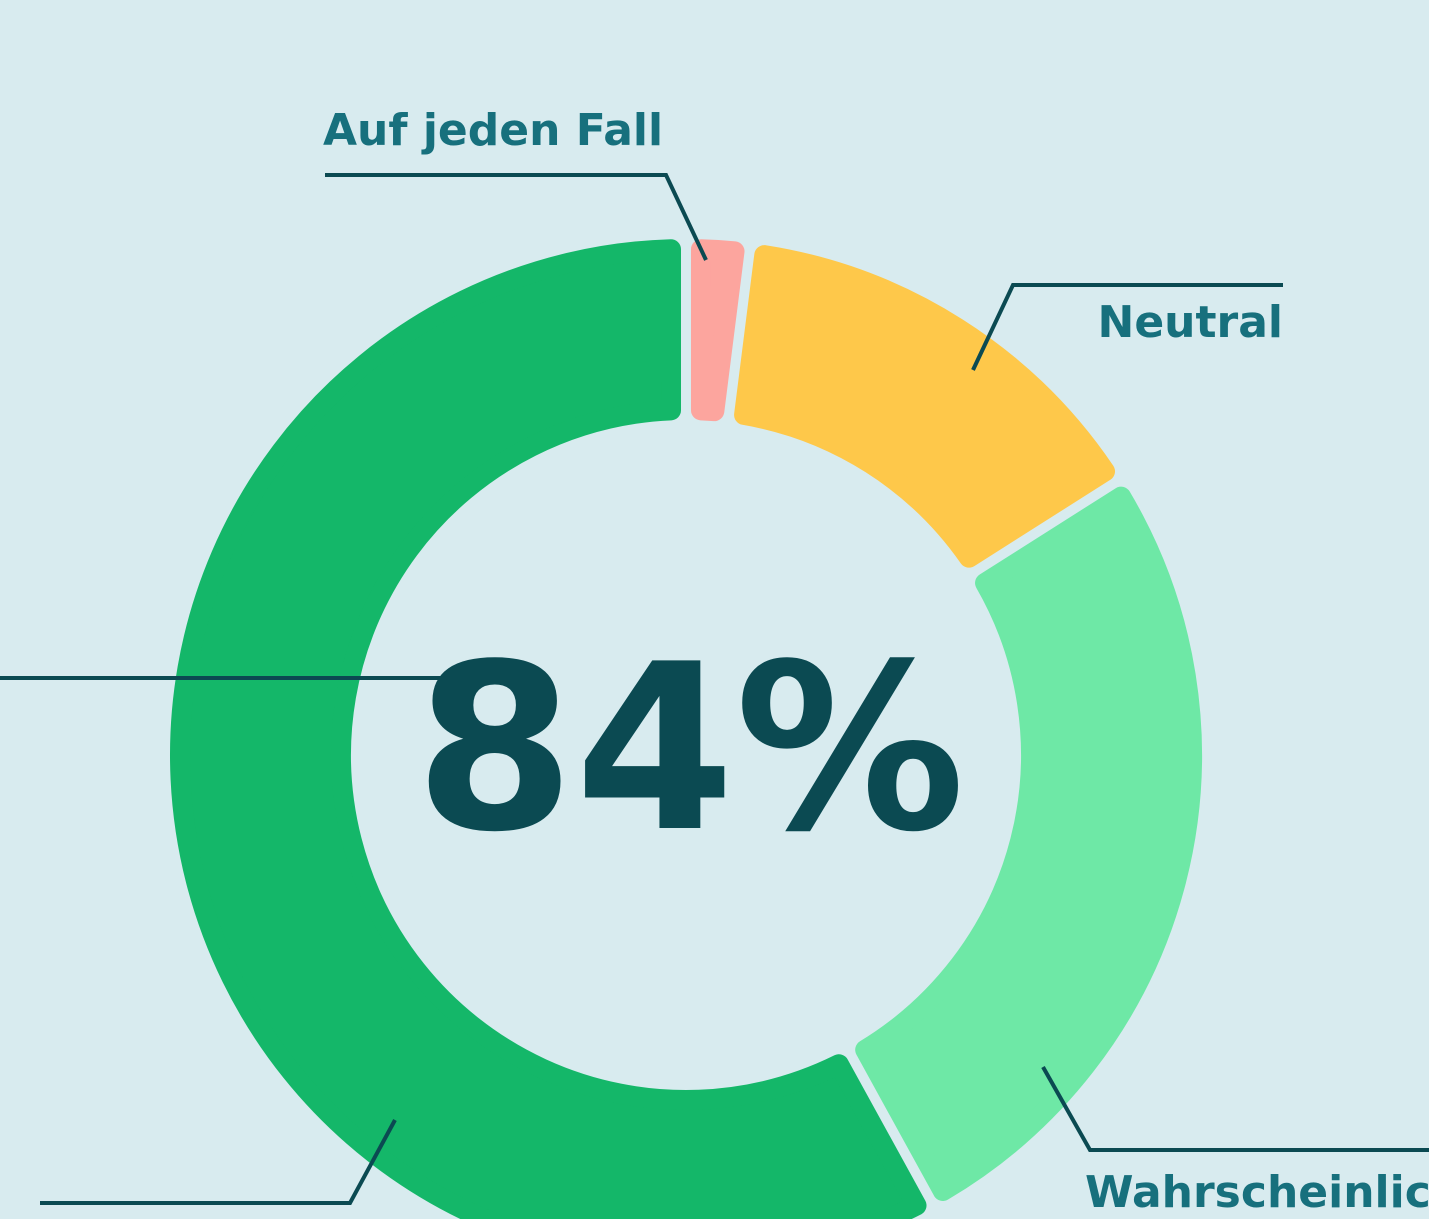  Describe the element at coordinates (690, 749) in the screenshot. I see `center-value: 84%` at that location.